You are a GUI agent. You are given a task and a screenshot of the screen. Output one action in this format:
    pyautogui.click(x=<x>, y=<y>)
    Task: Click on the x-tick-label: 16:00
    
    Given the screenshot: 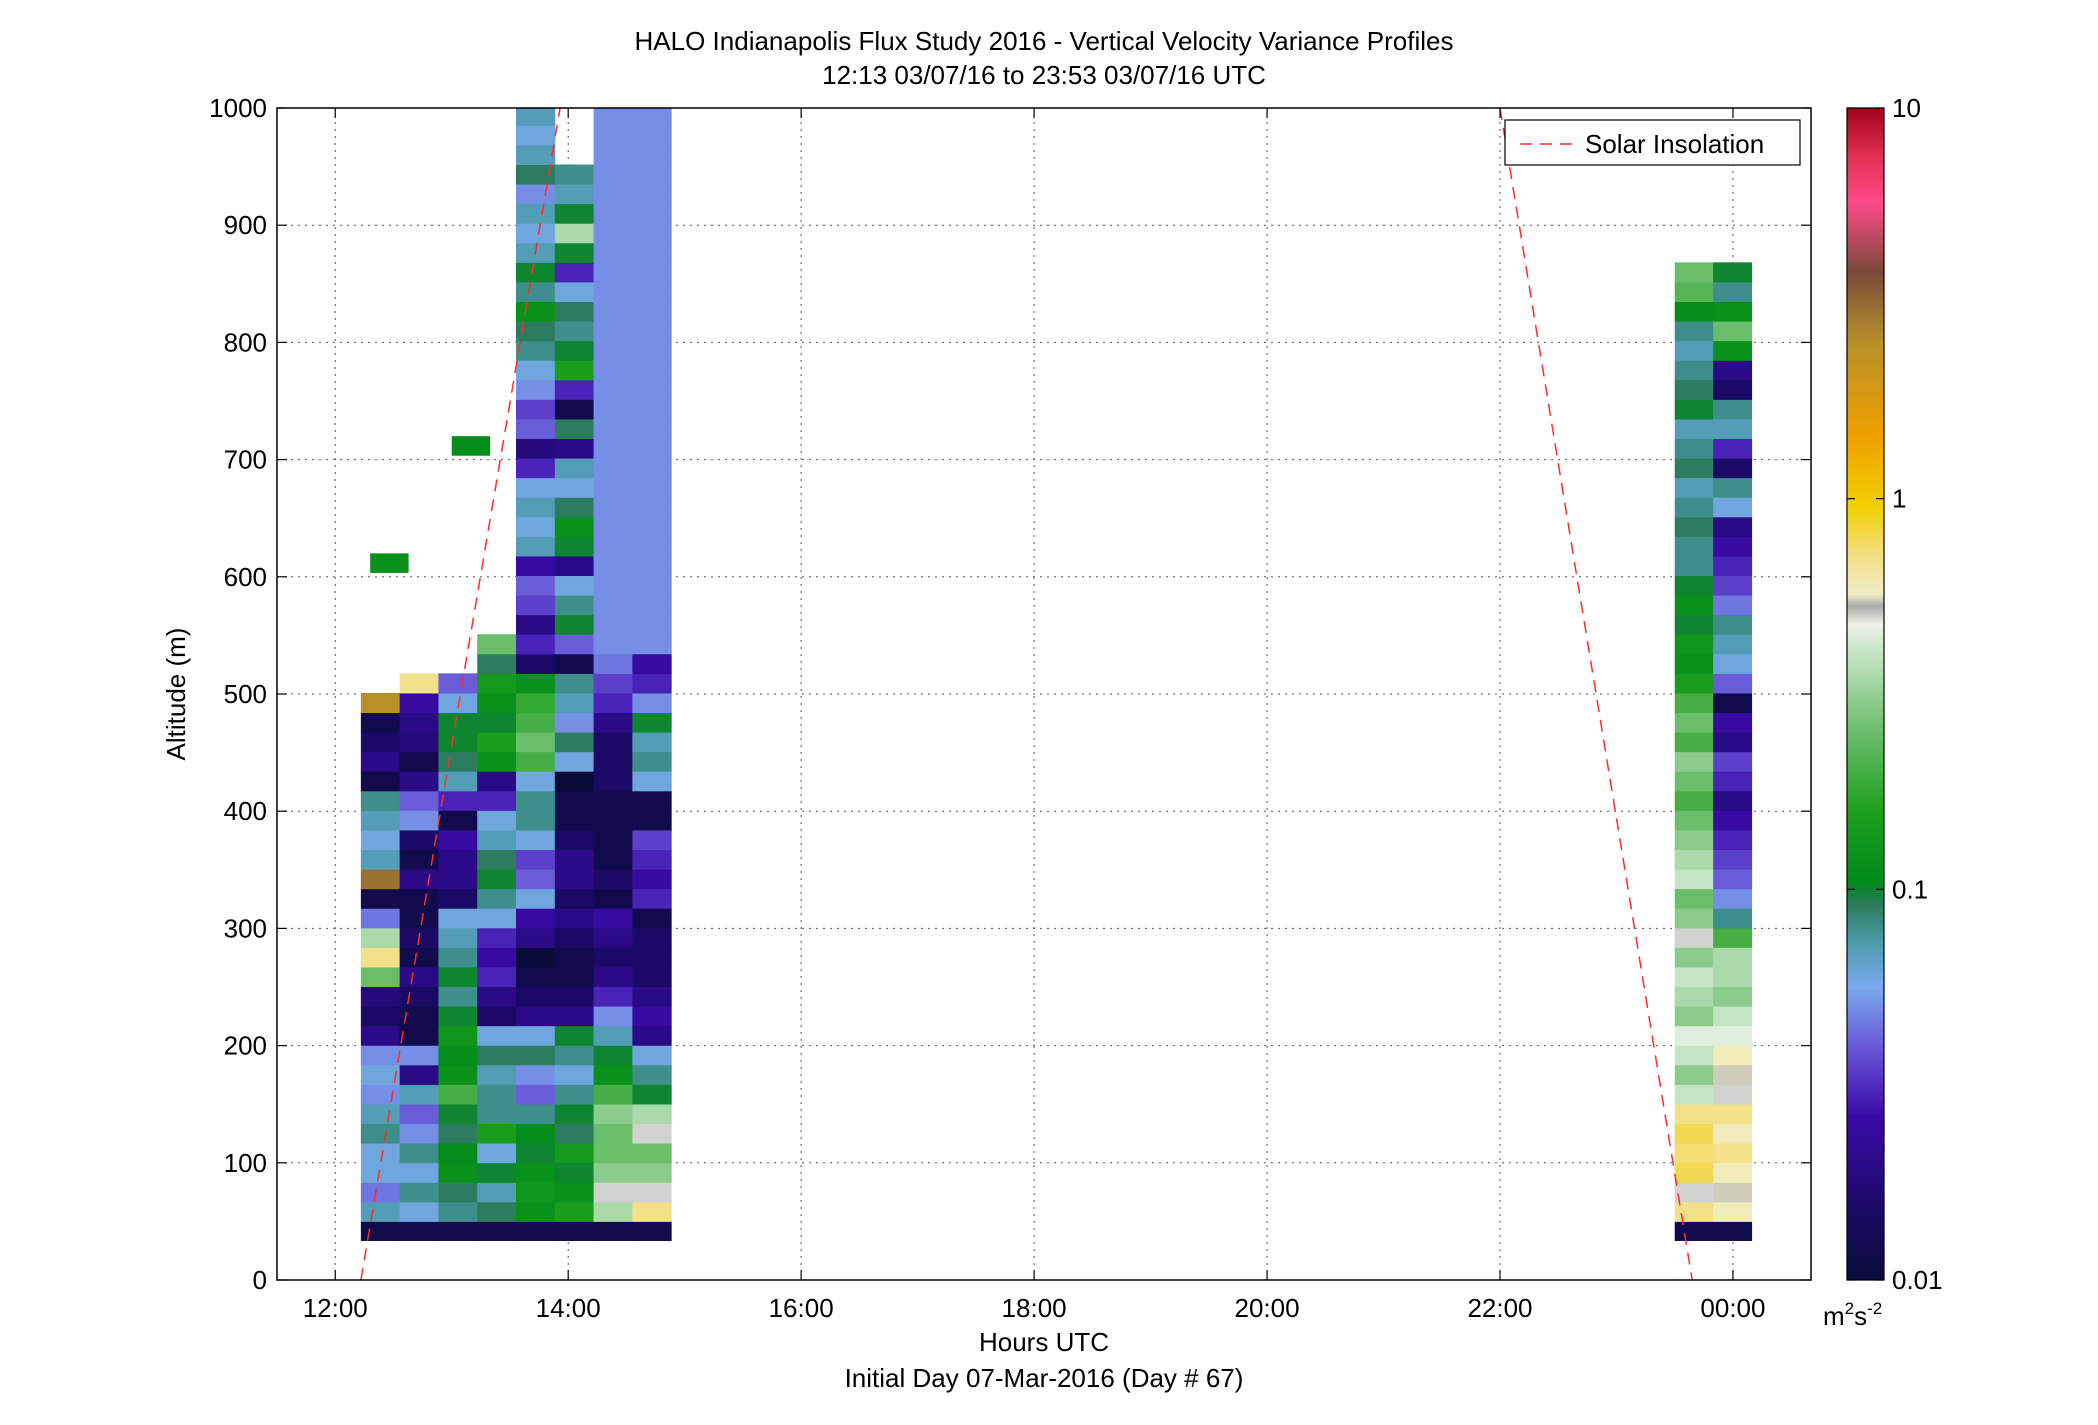 What is the action you would take?
    pyautogui.click(x=801, y=1308)
    